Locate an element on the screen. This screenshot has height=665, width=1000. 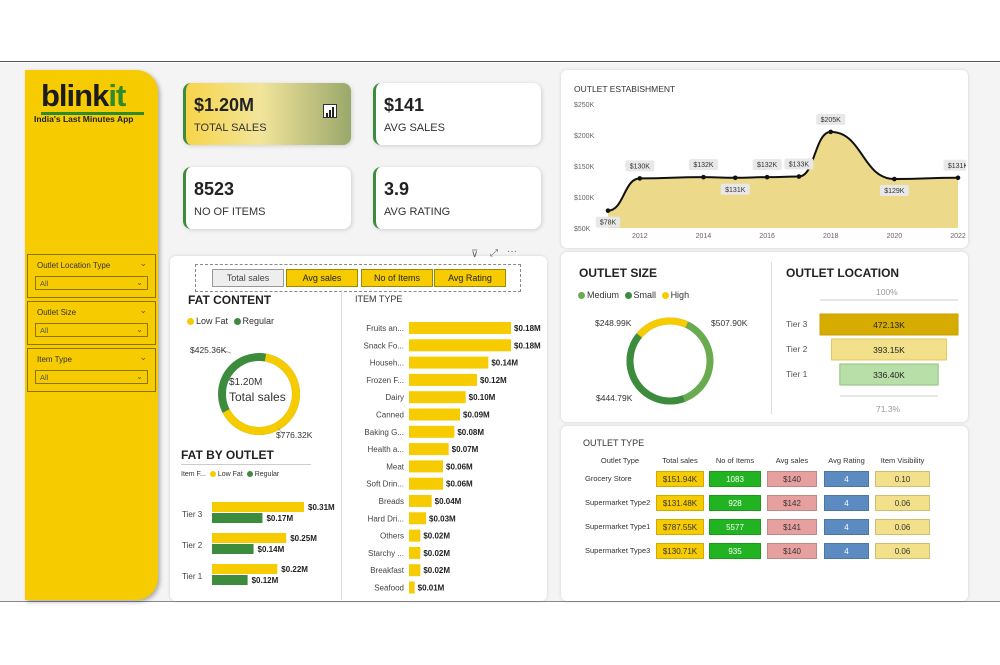
item-type-value-label: $0.18M is located at coordinates (527, 345).